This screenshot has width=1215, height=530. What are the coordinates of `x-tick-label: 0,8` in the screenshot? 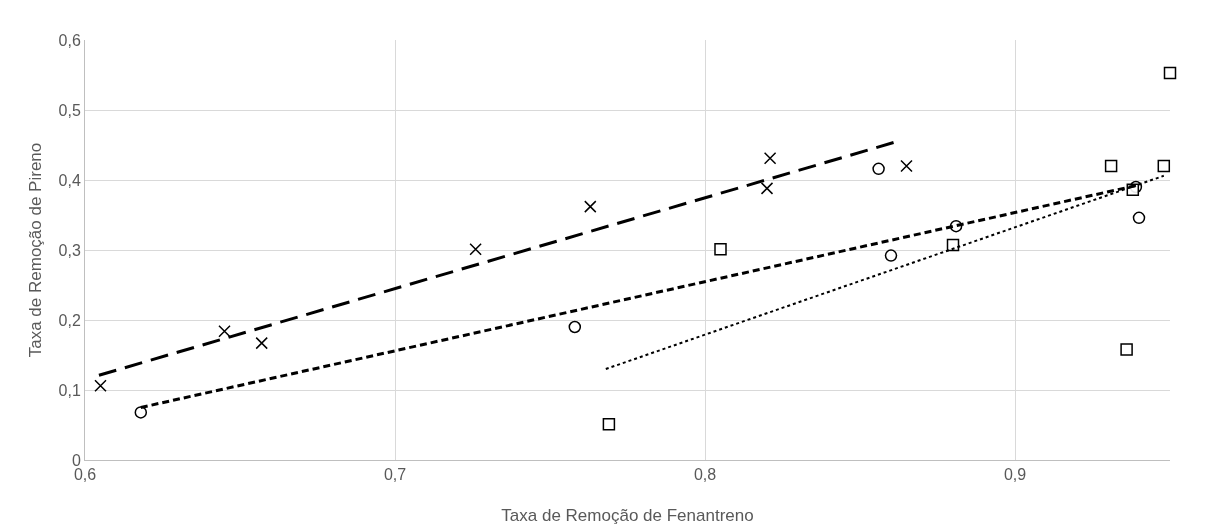 It's located at (705, 475).